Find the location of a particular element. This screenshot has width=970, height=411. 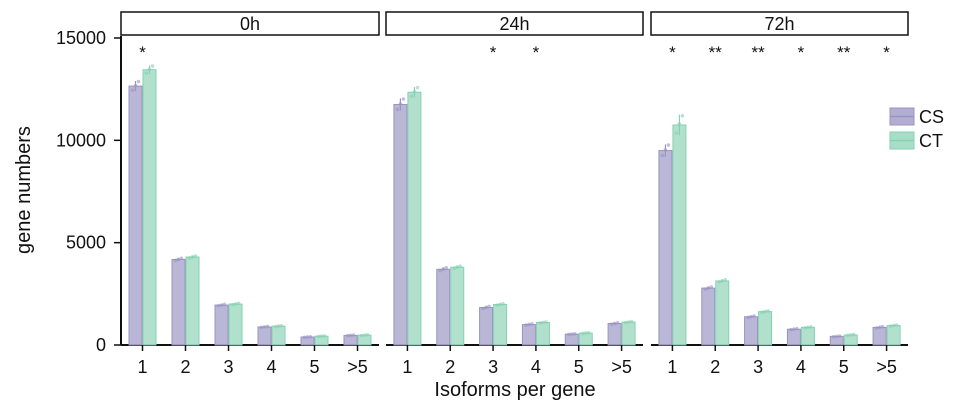

significance-marker: * is located at coordinates (493, 52).